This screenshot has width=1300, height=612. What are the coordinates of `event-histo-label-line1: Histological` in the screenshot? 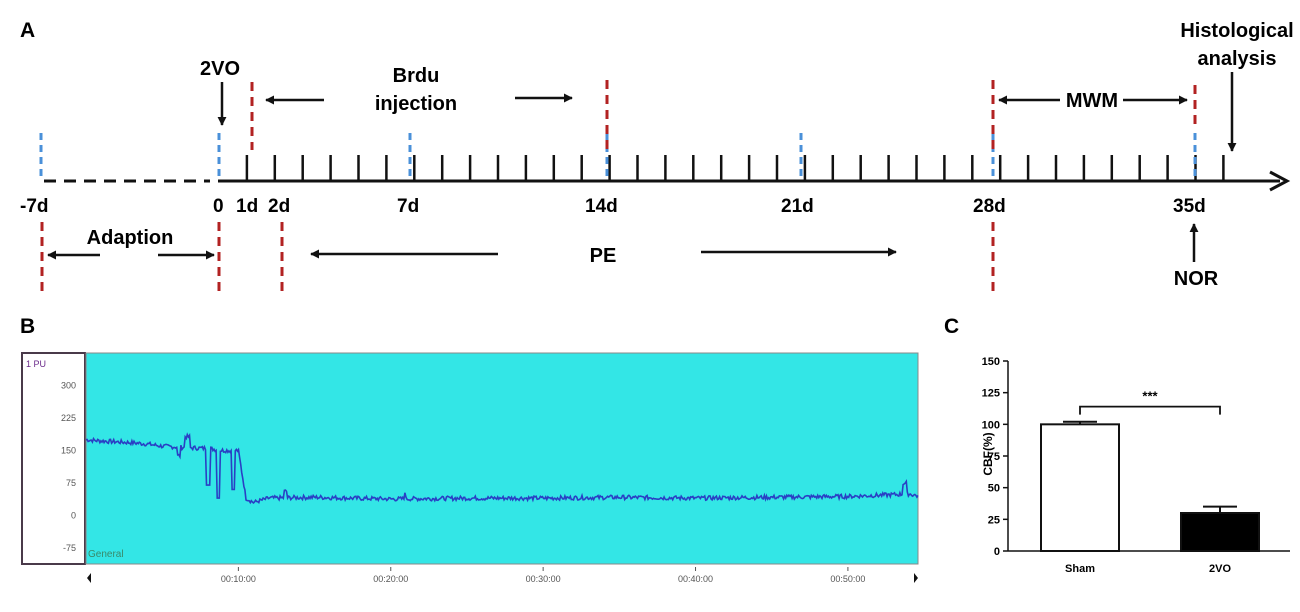 It's located at (1236, 31).